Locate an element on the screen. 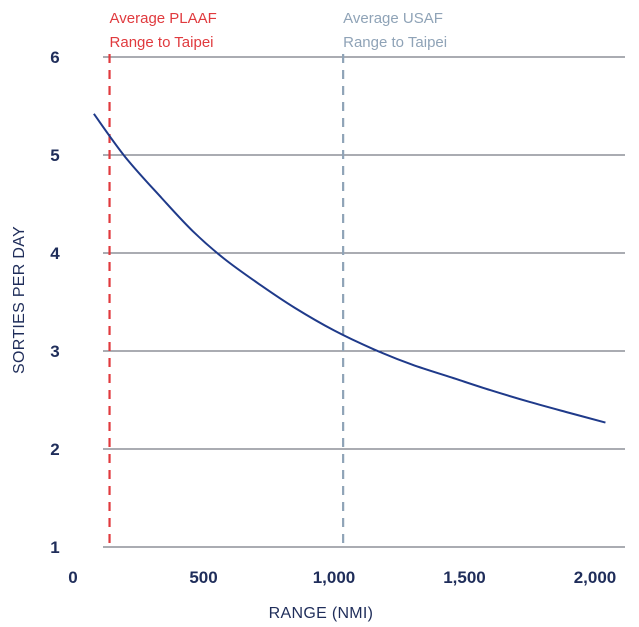 The image size is (639, 627). y-tick-label: 1 is located at coordinates (54, 547).